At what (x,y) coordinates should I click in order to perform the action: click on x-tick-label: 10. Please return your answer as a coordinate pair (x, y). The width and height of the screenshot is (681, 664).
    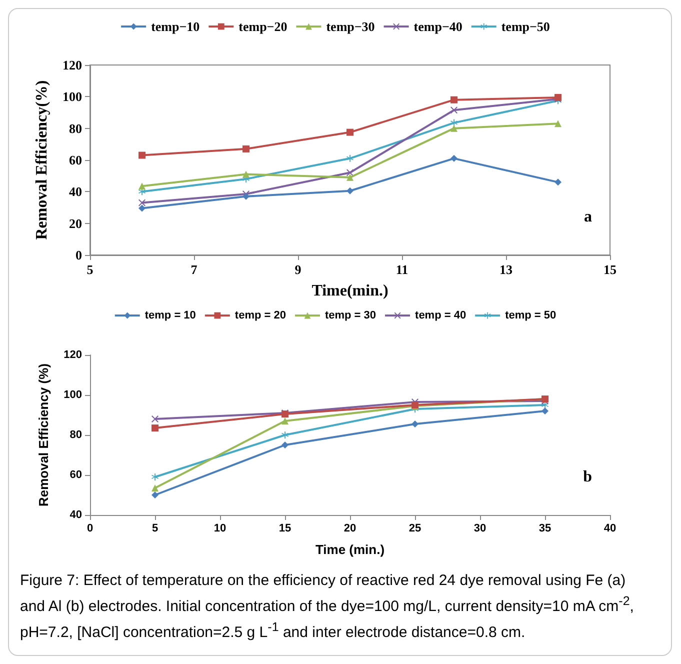
    Looking at the image, I should click on (220, 528).